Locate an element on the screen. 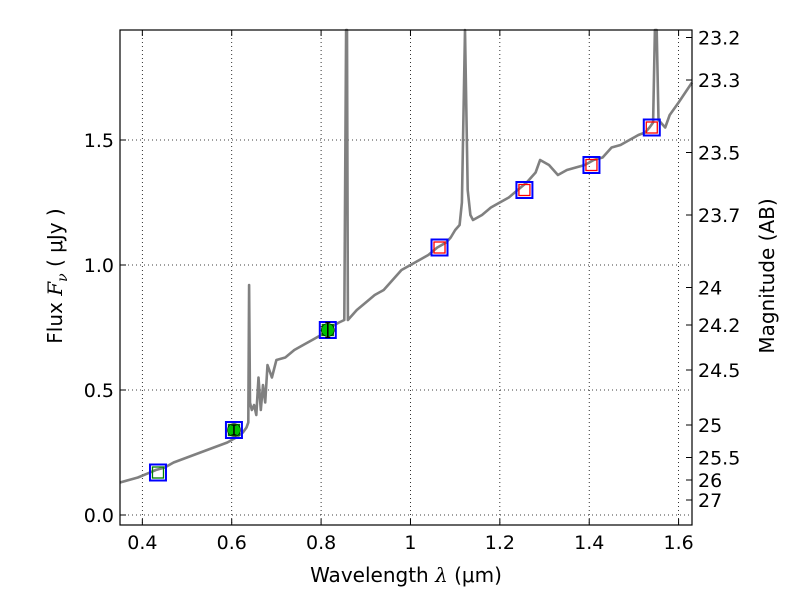 The width and height of the screenshot is (800, 600). y-tick-label: 1.5 is located at coordinates (99, 141).